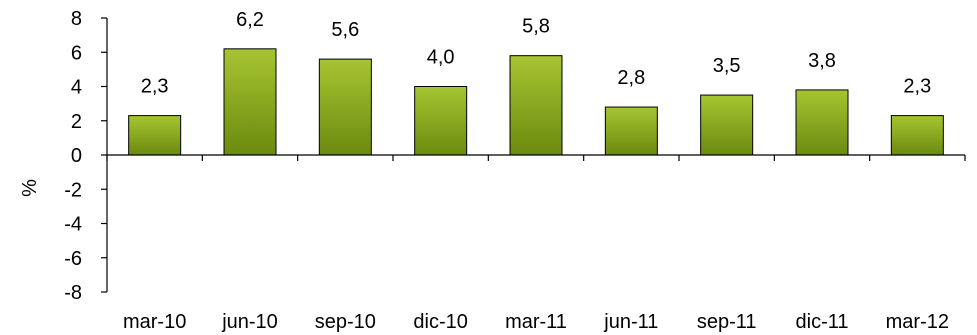  What do you see at coordinates (536, 27) in the screenshot?
I see `bar-value-label: 5,8` at bounding box center [536, 27].